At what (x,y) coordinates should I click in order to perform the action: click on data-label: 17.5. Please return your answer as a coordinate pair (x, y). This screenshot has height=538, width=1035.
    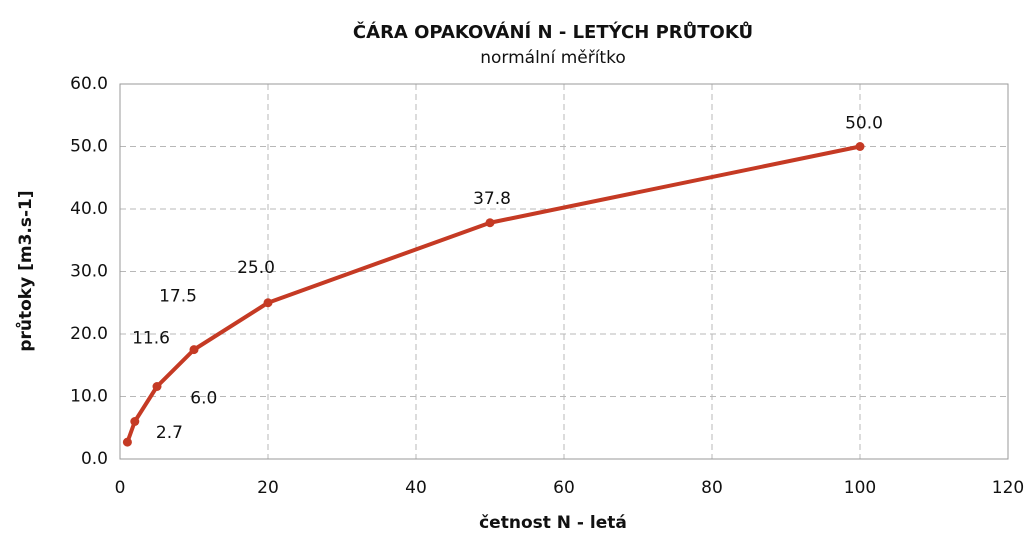
    Looking at the image, I should click on (178, 297).